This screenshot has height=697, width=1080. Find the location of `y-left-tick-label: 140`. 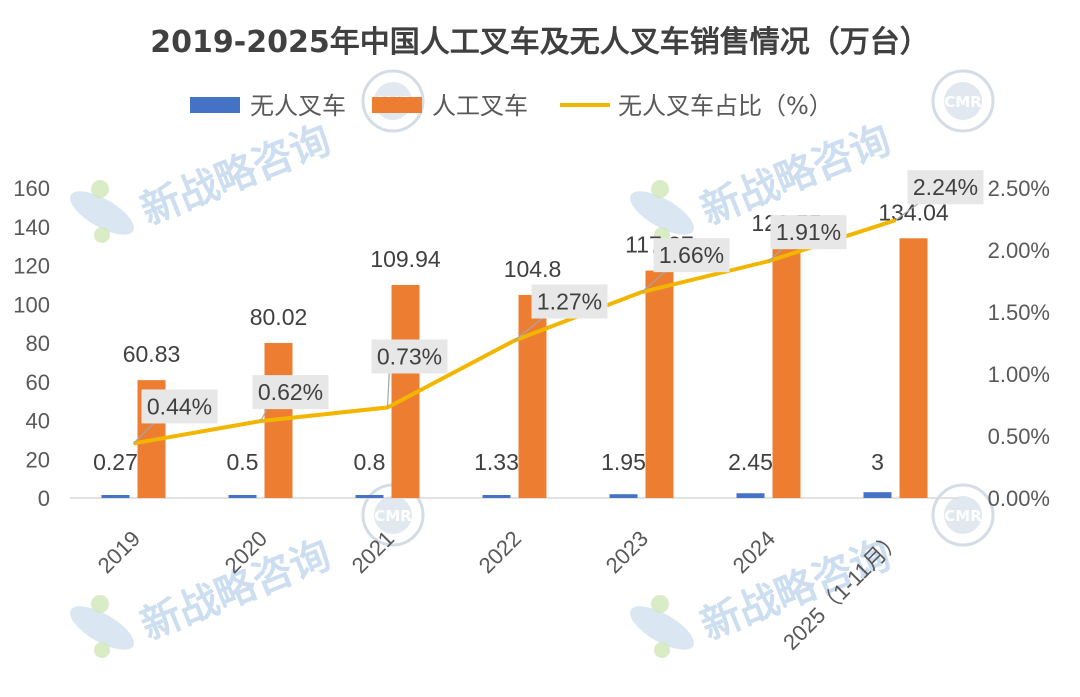

y-left-tick-label: 140 is located at coordinates (31, 227).